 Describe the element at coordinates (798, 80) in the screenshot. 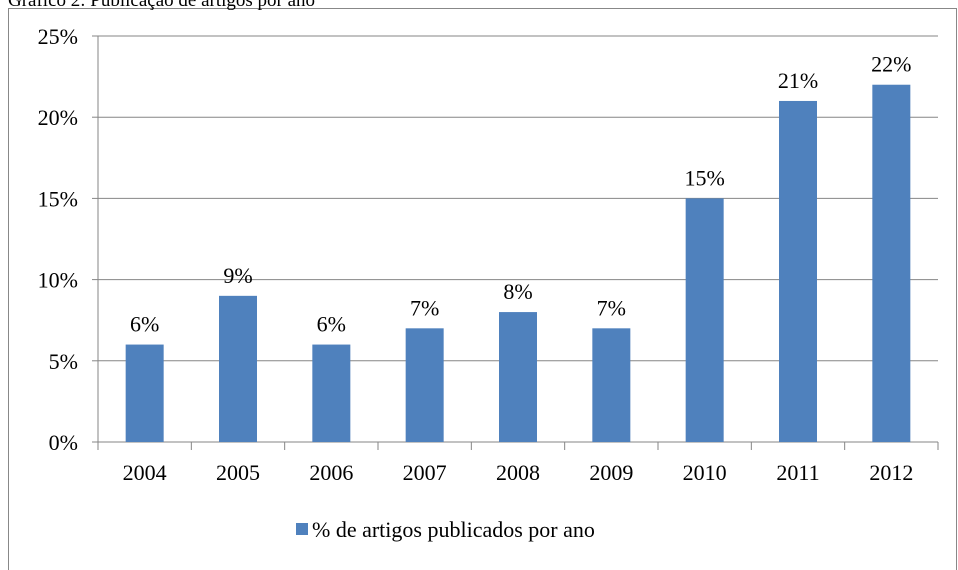

I see `data-label: 21%` at that location.